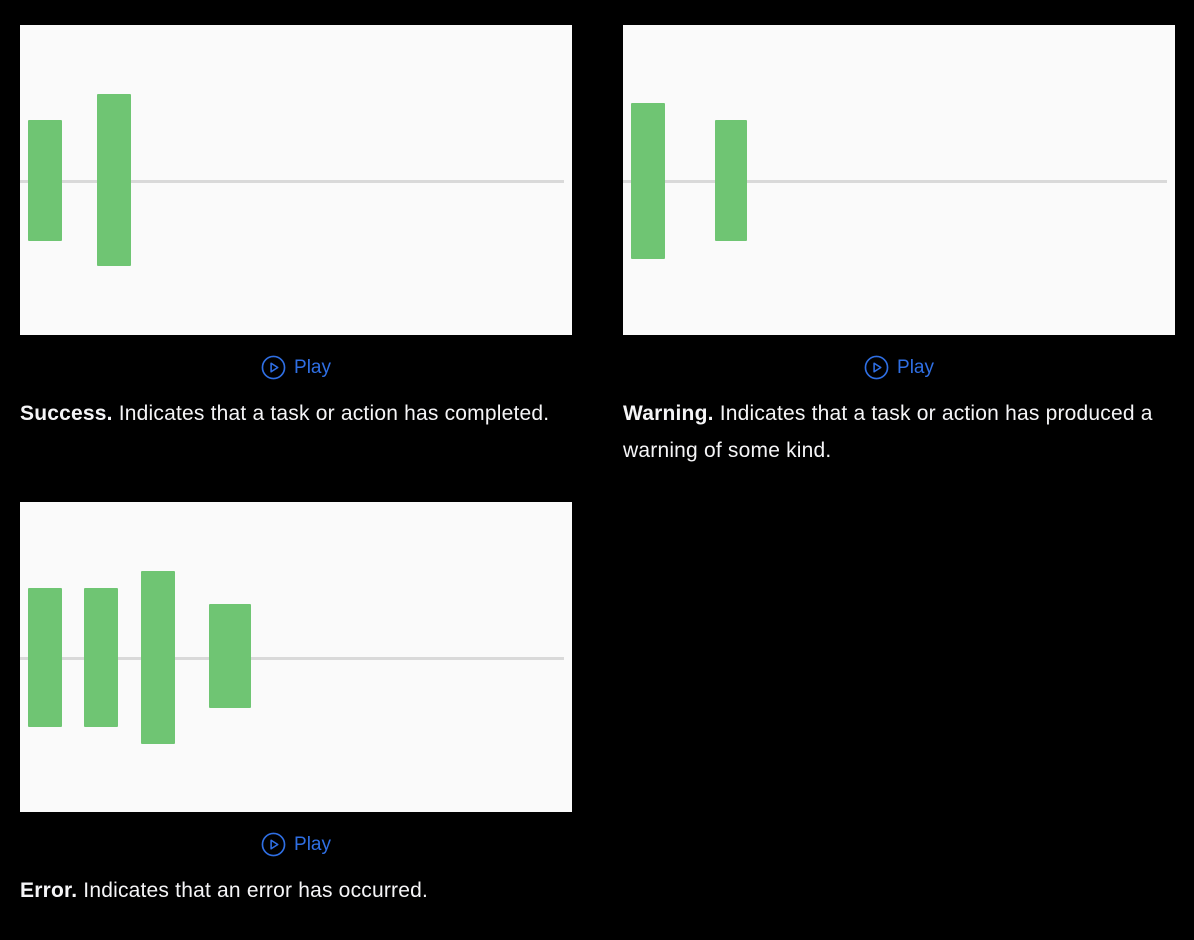 The image size is (1194, 940). What do you see at coordinates (668, 413) in the screenshot?
I see `caption-lead: Warning.` at bounding box center [668, 413].